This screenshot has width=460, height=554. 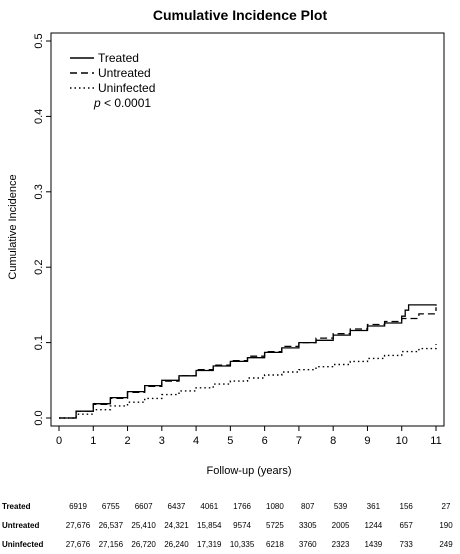 I want to click on risk-cell: 1766, so click(x=242, y=506).